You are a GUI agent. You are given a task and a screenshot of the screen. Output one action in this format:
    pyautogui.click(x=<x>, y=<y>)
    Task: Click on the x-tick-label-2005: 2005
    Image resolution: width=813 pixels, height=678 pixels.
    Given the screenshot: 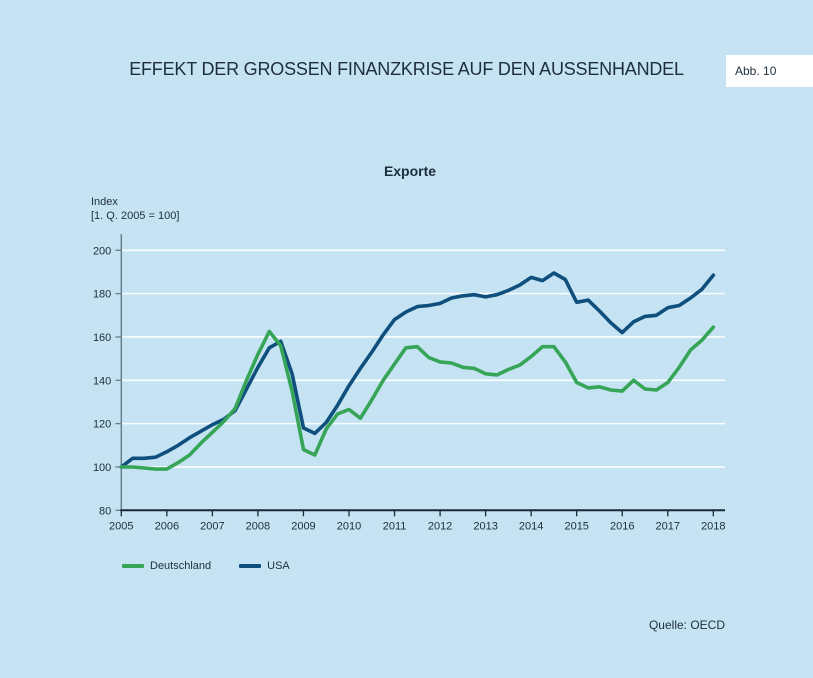 What is the action you would take?
    pyautogui.click(x=121, y=526)
    